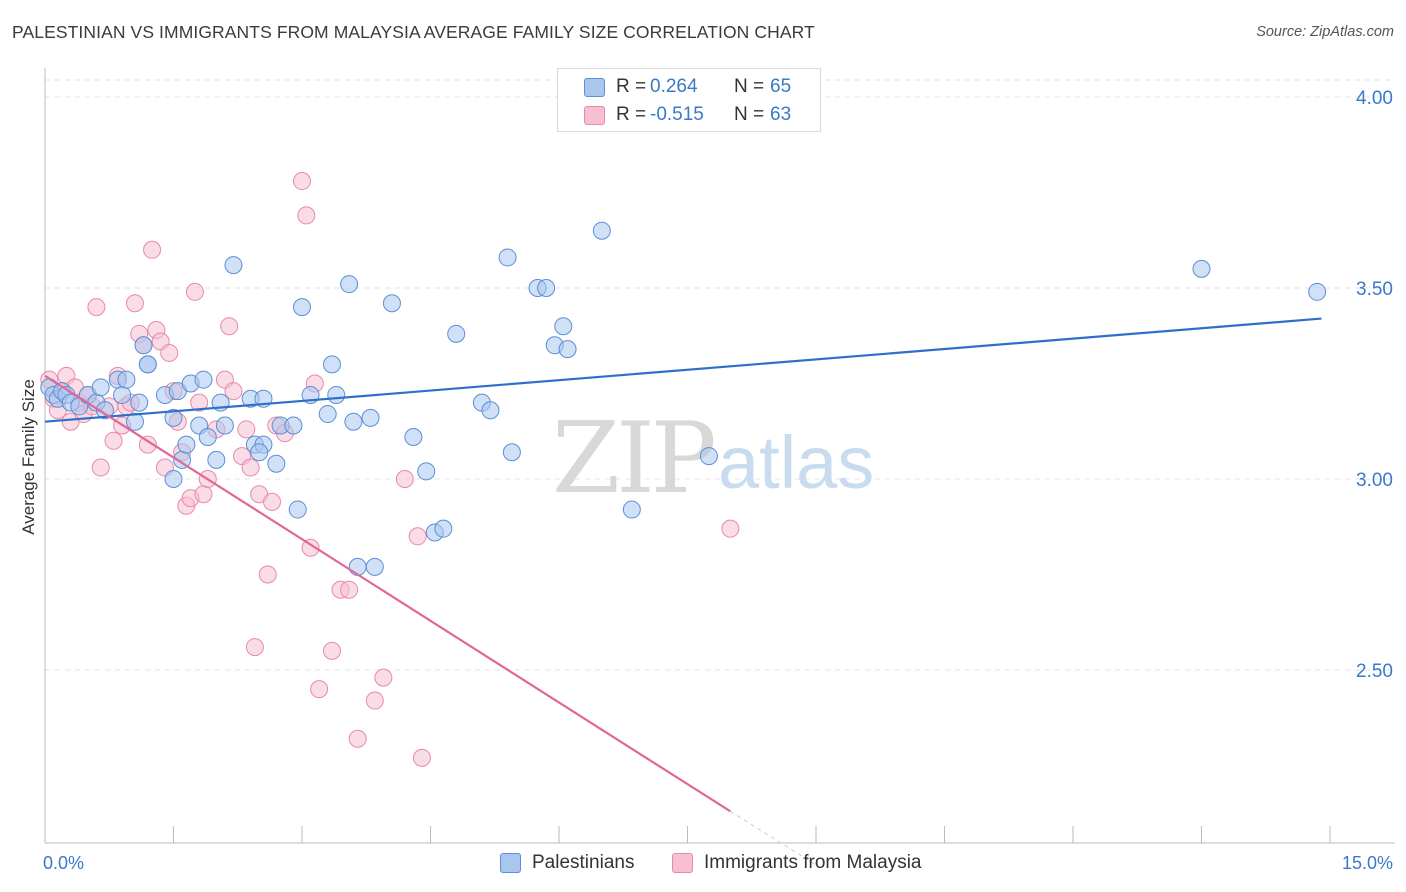 This screenshot has width=1406, height=892. Describe the element at coordinates (796, 462) in the screenshot. I see `watermark-atlas: atlas` at that location.